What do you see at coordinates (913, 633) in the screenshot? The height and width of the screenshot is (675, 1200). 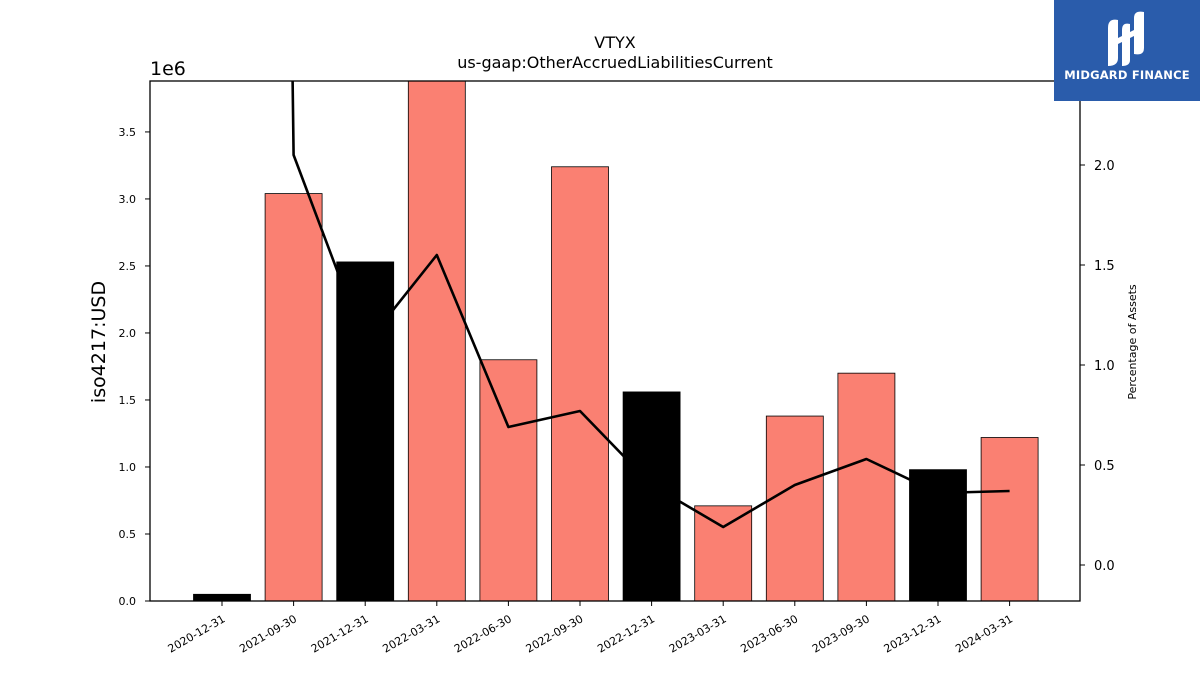 I see `x-tick-label: 2023-12-31` at bounding box center [913, 633].